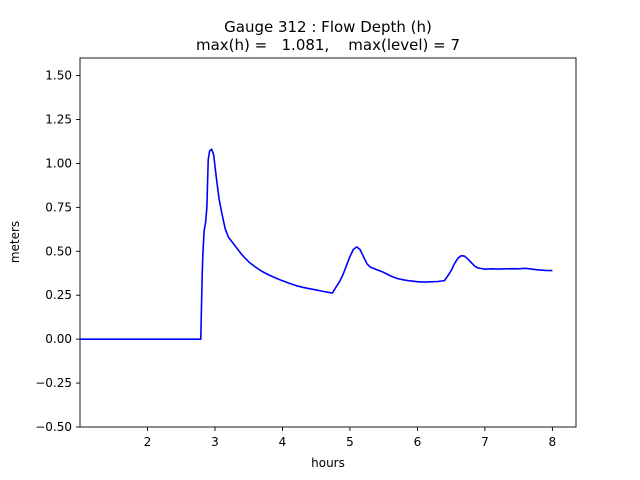 Image resolution: width=640 pixels, height=480 pixels. Describe the element at coordinates (485, 442) in the screenshot. I see `x-tick-label: 7` at that location.